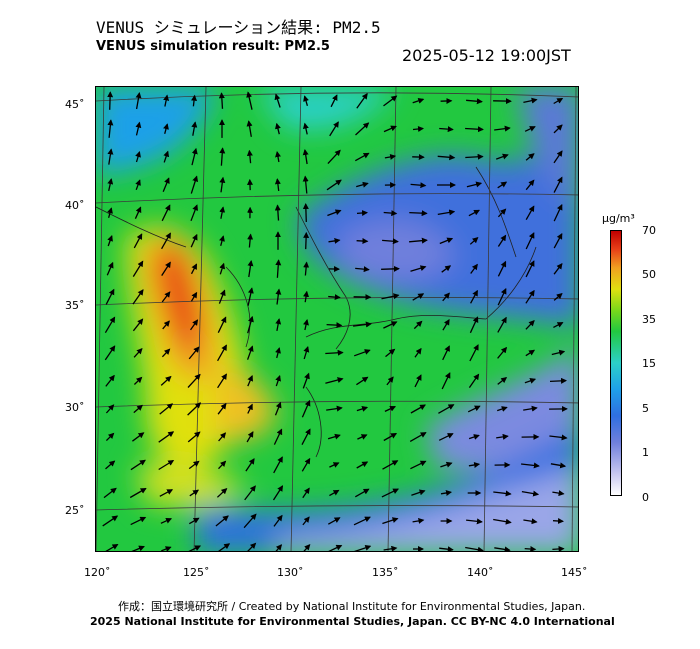  I want to click on title-english: VENUS simulation result: PM2.5, so click(213, 46).